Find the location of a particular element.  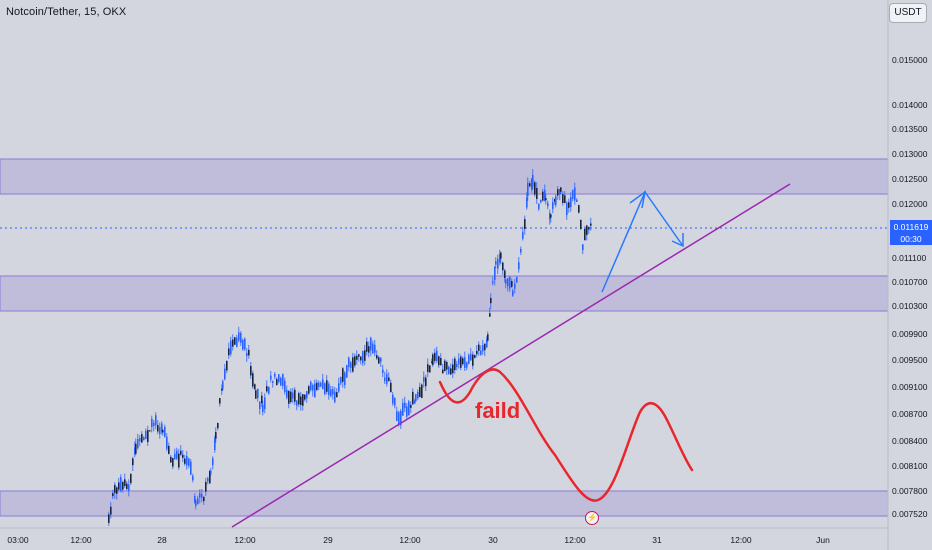

price-label: 0.009100 is located at coordinates (910, 387).